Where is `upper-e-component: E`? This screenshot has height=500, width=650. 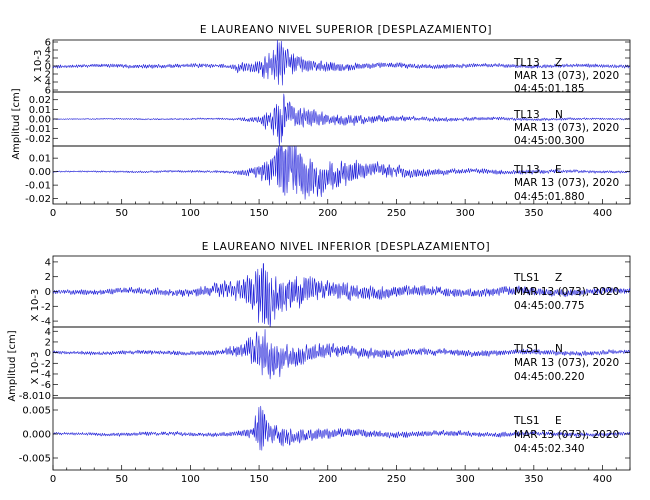 upper-e-component: E is located at coordinates (558, 170).